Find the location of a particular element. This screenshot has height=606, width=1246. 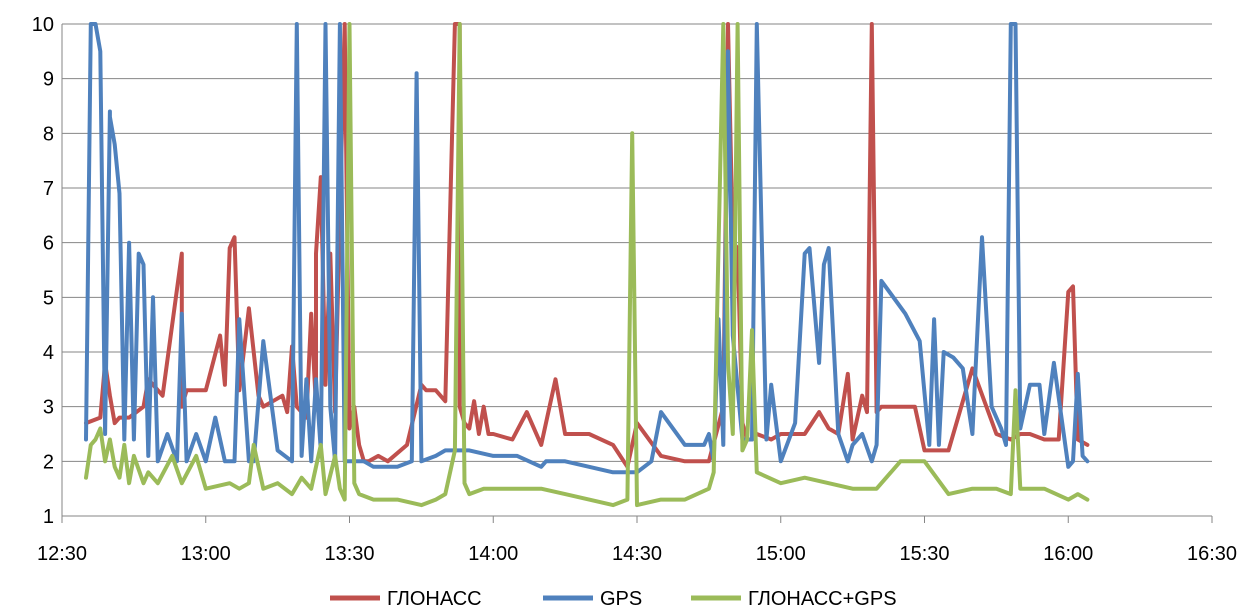

y-tick-label: 3 is located at coordinates (48, 408).